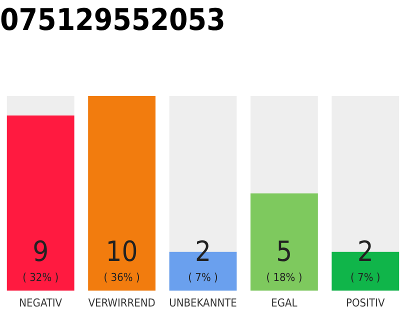 This screenshot has width=410, height=320. Describe the element at coordinates (122, 303) in the screenshot. I see `x-tick-label: VERWIRREND` at that location.